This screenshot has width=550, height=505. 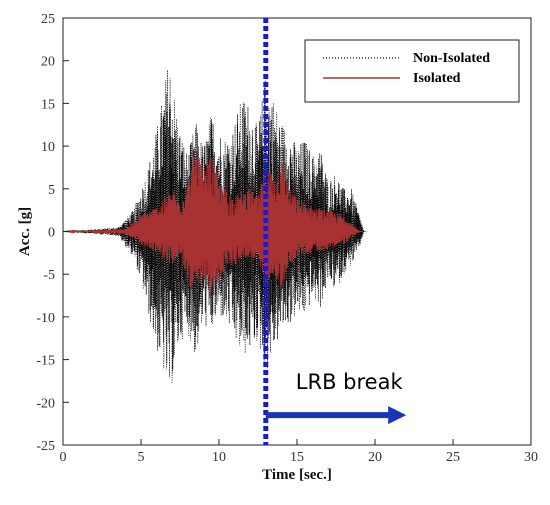 I want to click on x-tick-label: 15, so click(x=297, y=457).